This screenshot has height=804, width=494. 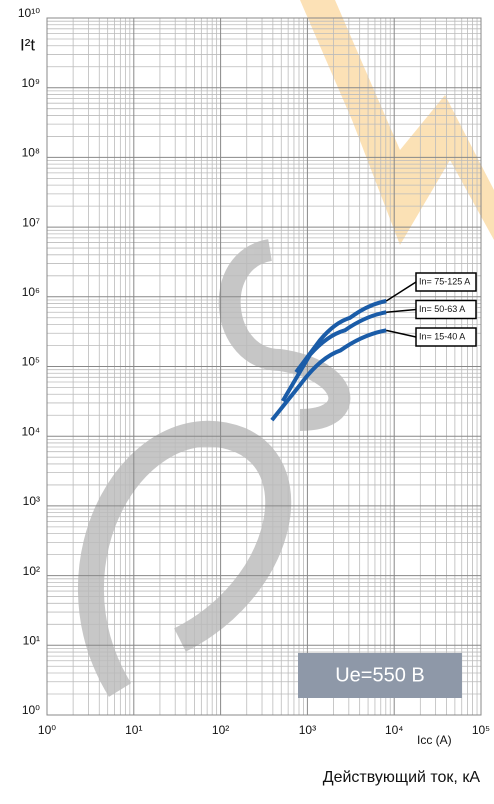 I want to click on annotation-box, so click(x=380, y=675).